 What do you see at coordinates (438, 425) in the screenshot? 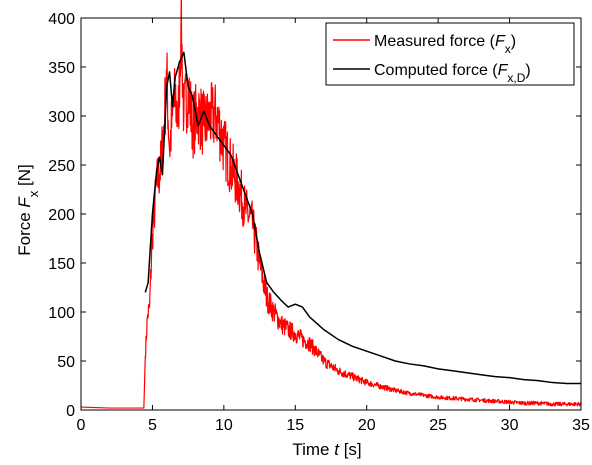
I see `x-tick-label: 25` at bounding box center [438, 425].